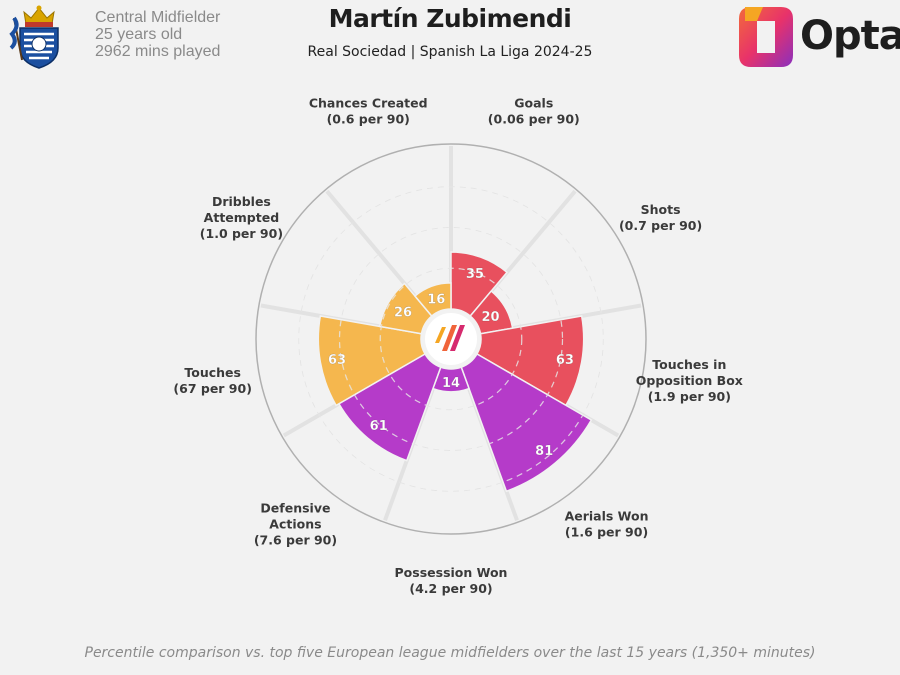 The height and width of the screenshot is (675, 900). What do you see at coordinates (530, 361) in the screenshot?
I see `bar-touches-in-opposition-box` at bounding box center [530, 361].